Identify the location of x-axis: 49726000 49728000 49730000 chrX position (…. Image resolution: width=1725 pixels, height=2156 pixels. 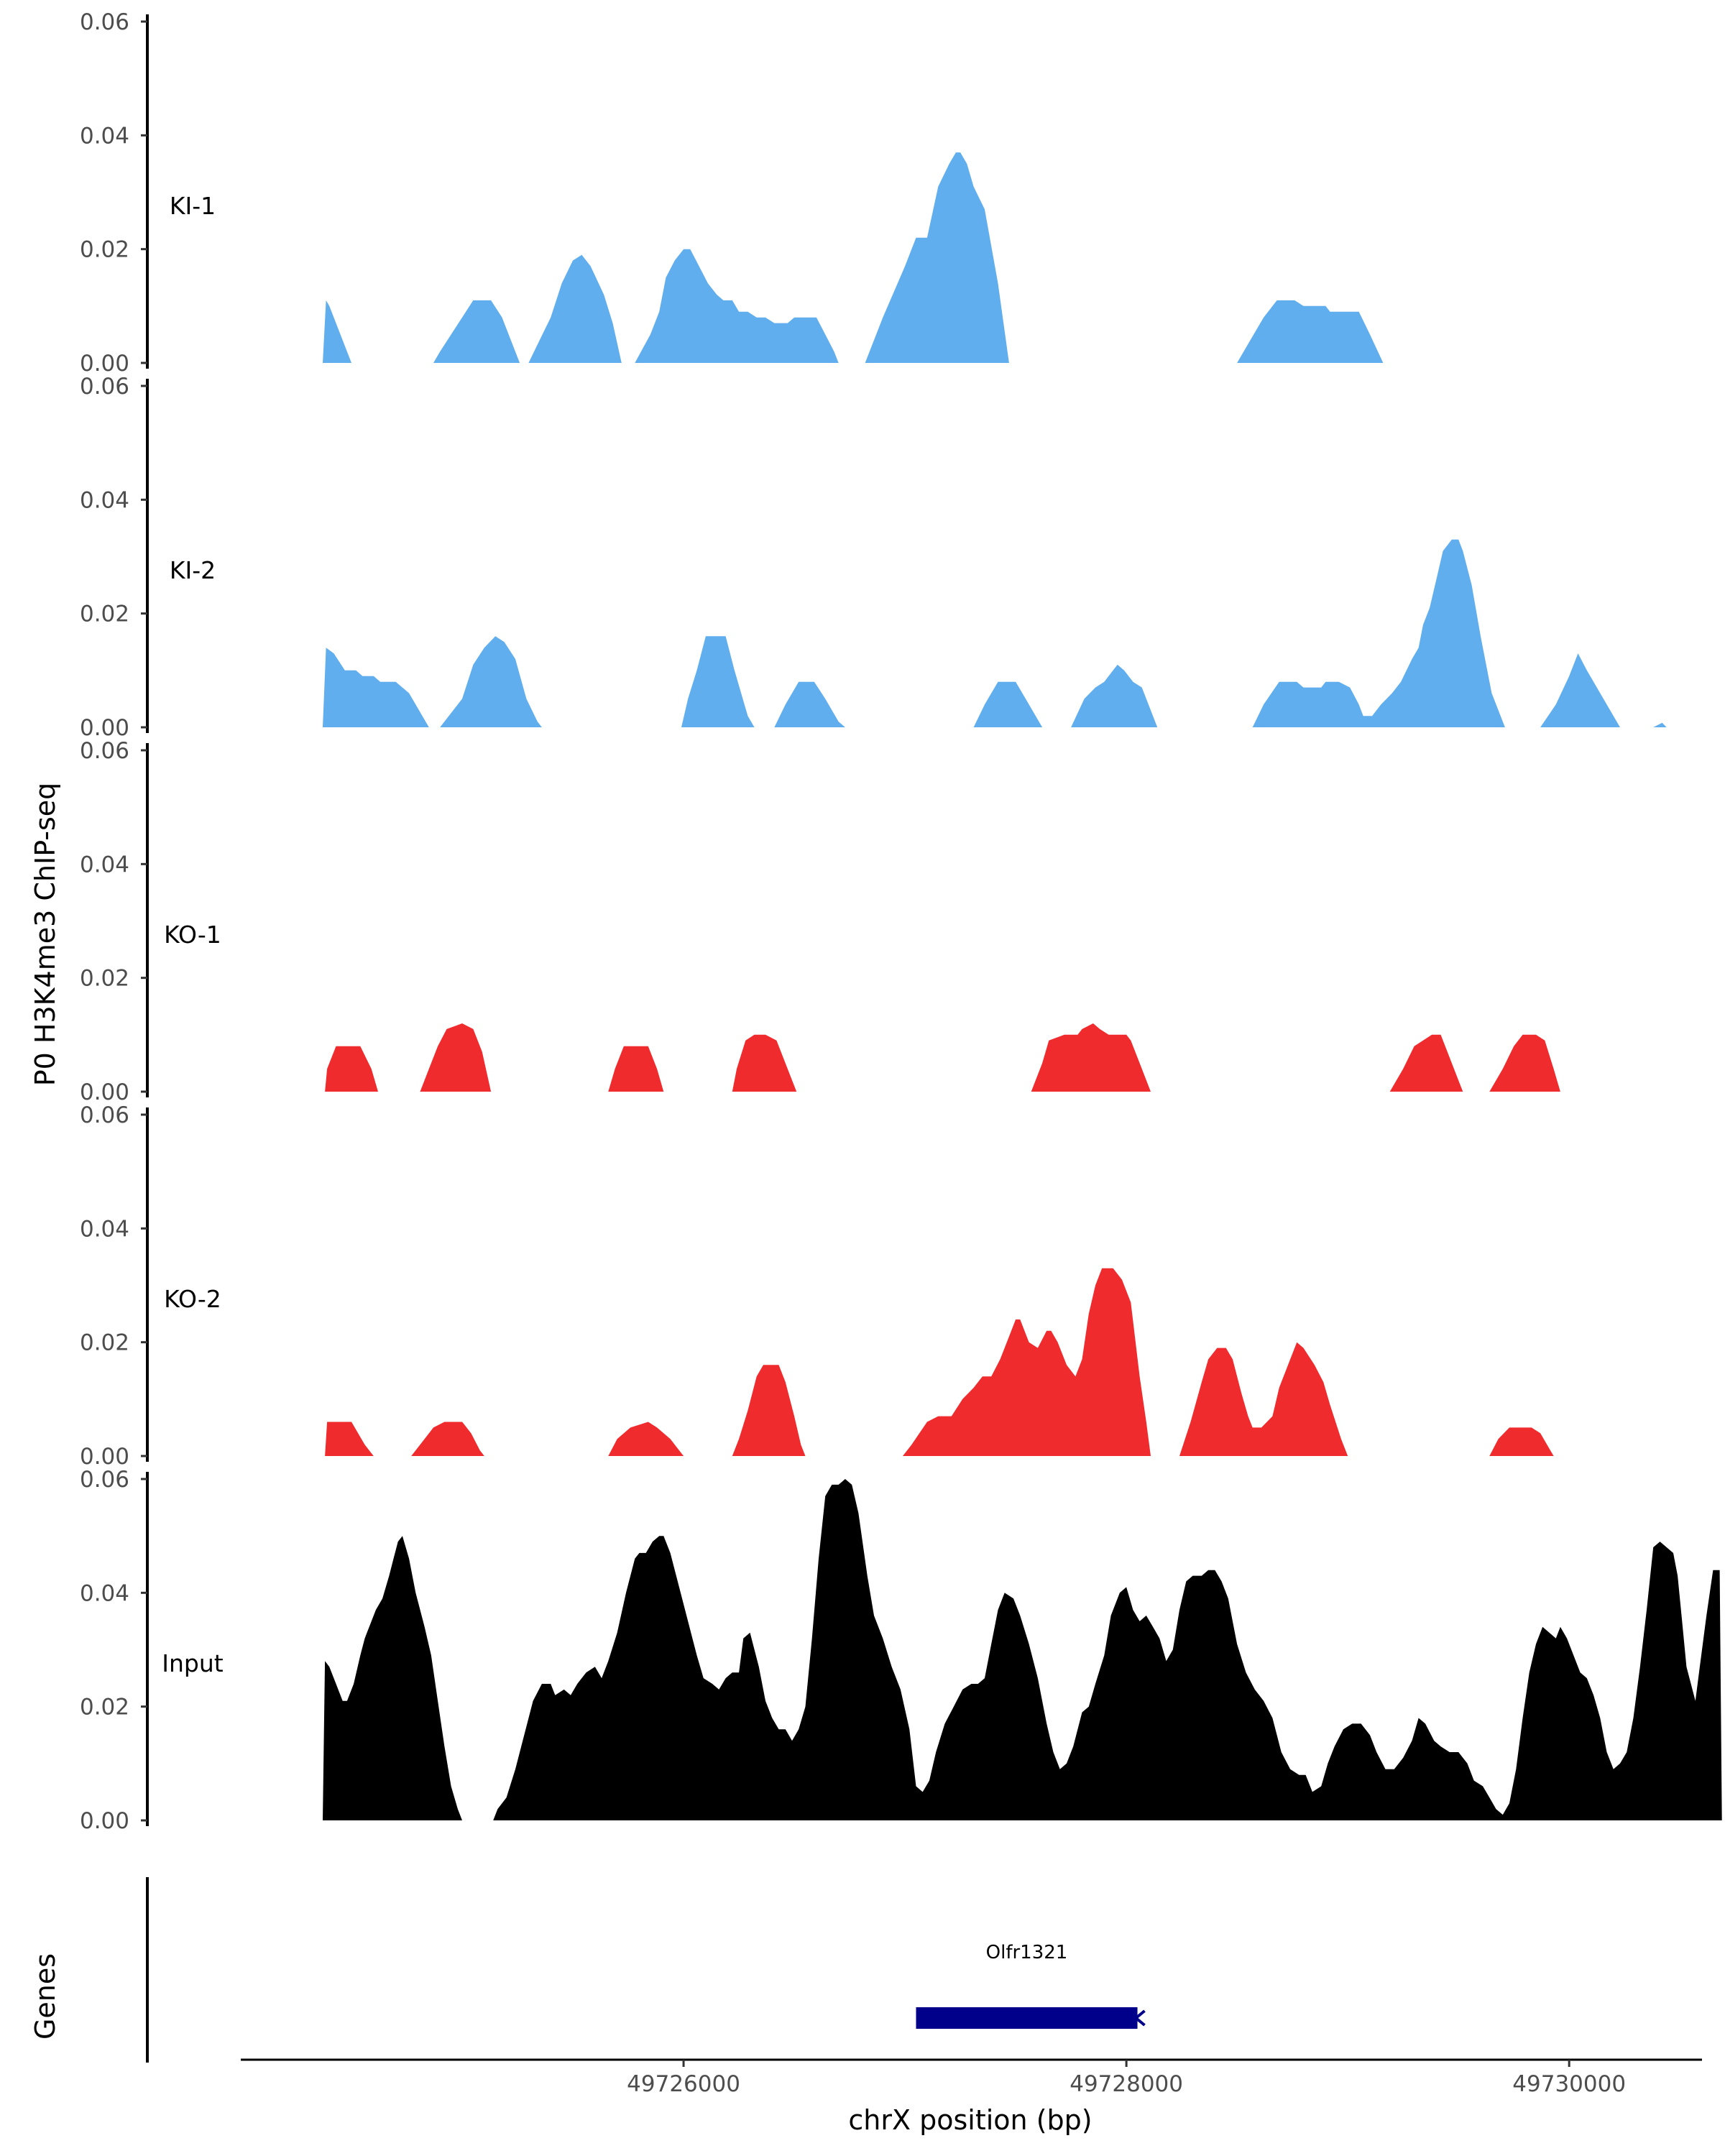
(971, 2097).